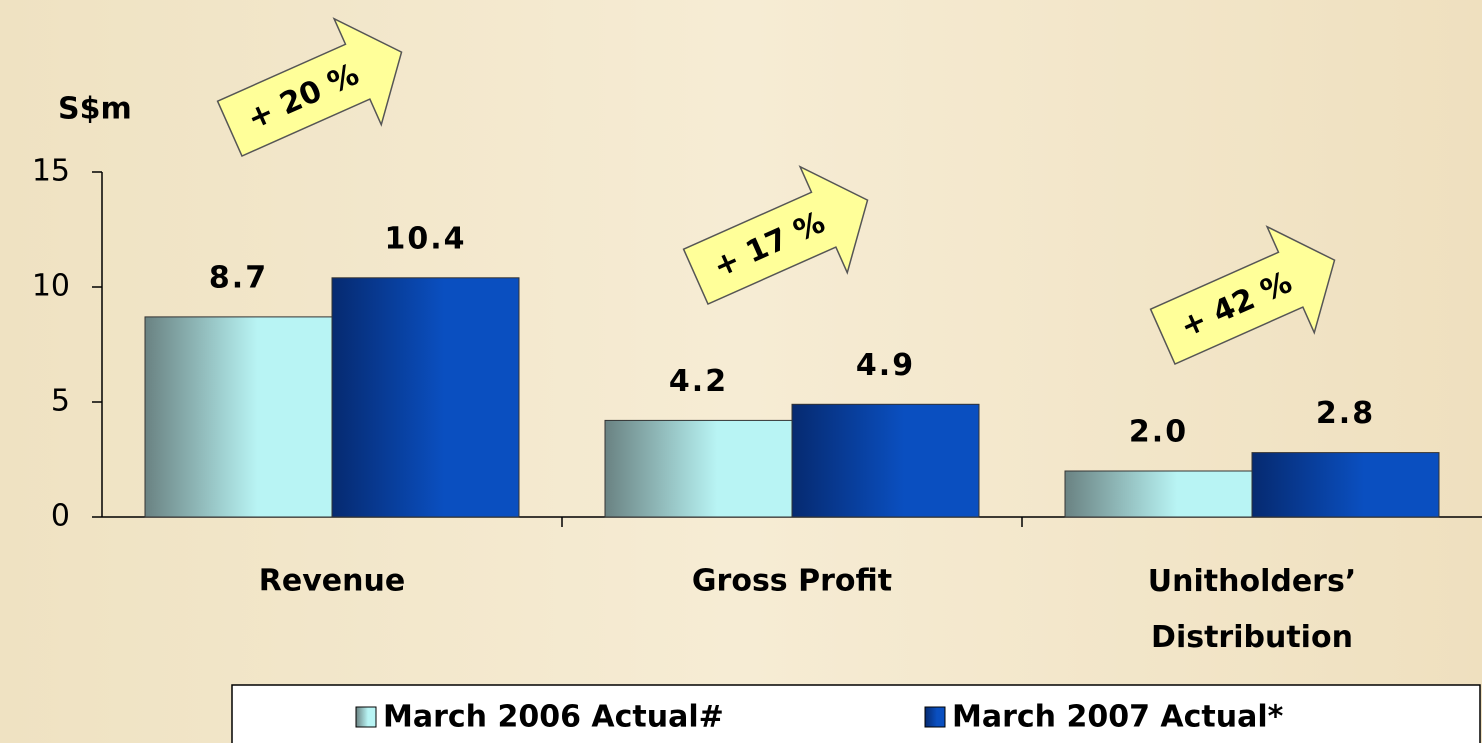 The width and height of the screenshot is (1482, 743). I want to click on y-tick-label: 0, so click(60, 516).